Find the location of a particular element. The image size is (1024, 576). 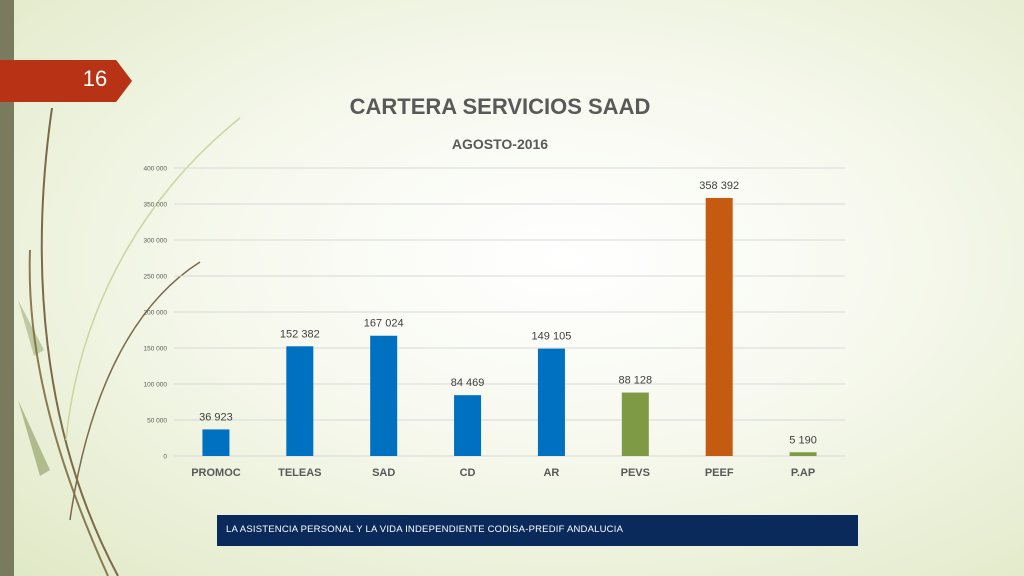

data-label: 149 105 is located at coordinates (552, 337).